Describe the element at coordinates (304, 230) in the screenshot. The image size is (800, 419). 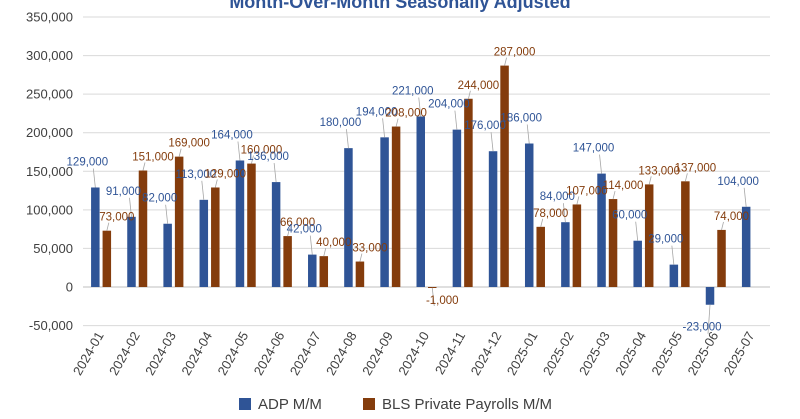
I see `data-label-adp: 42,000` at that location.